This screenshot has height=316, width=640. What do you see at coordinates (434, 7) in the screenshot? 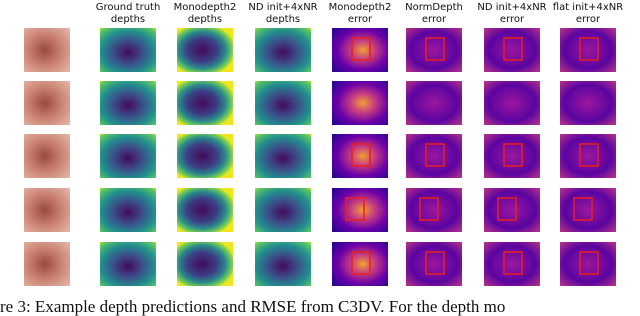
I see `column-header: NormDepth` at bounding box center [434, 7].